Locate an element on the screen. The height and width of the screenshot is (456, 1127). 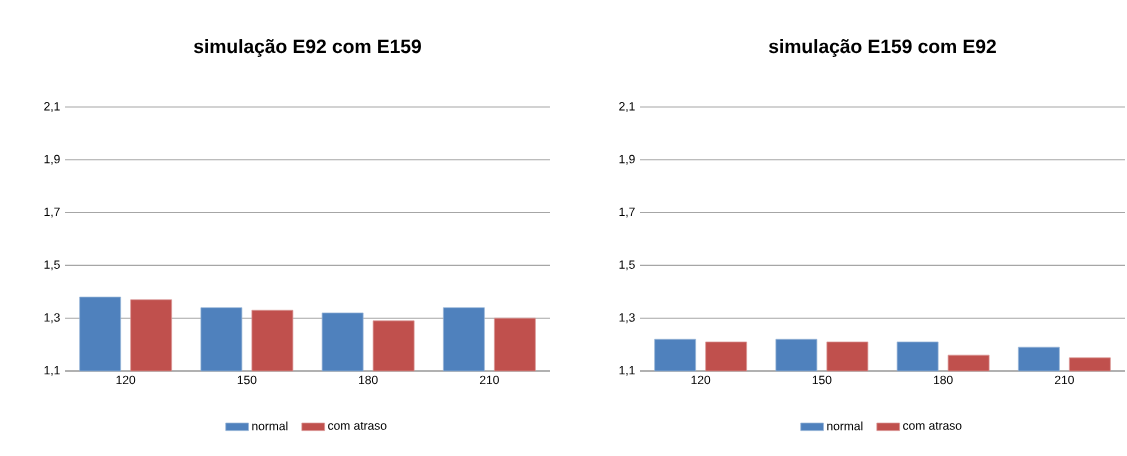
chart-title: simulação E159 com E92 is located at coordinates (882, 48).